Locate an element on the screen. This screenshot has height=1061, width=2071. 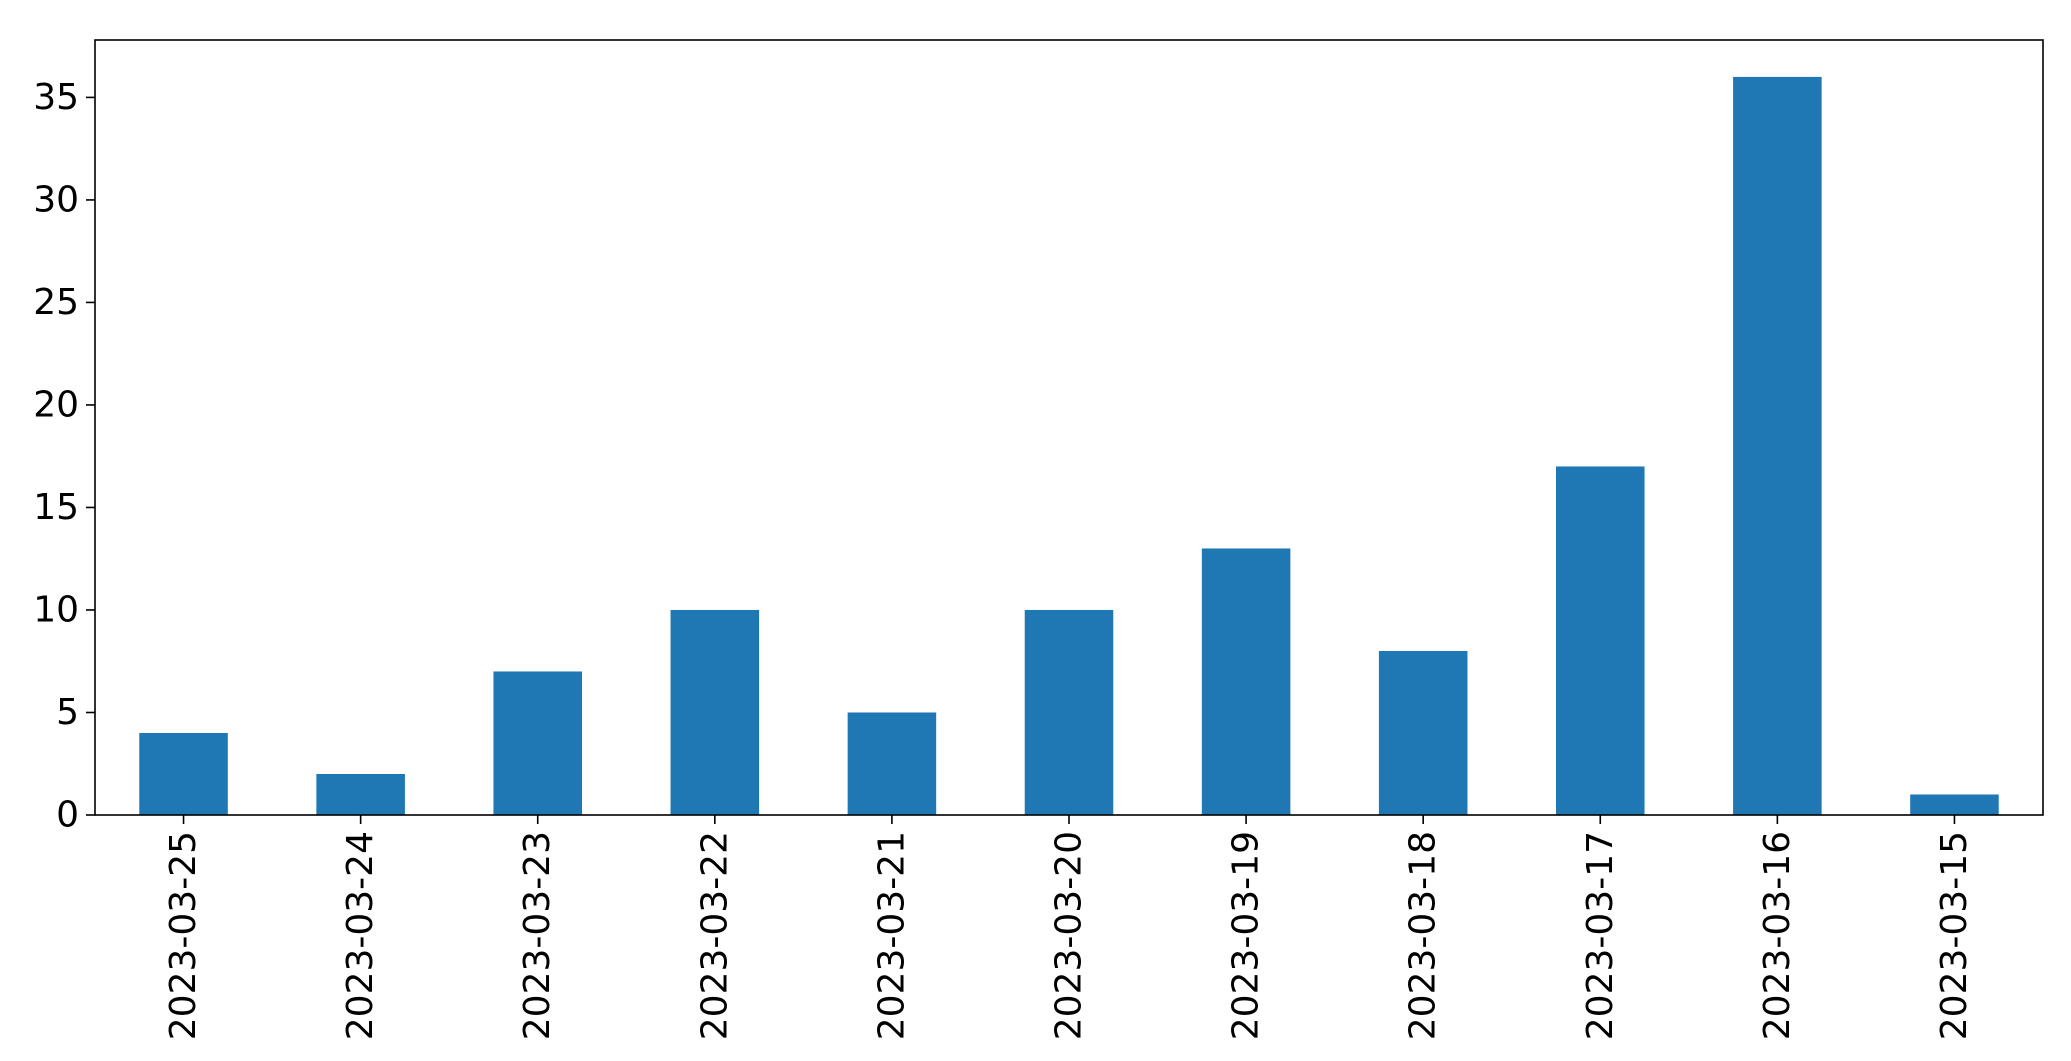
x-tick-label: 2023-03-24 is located at coordinates (360, 935).